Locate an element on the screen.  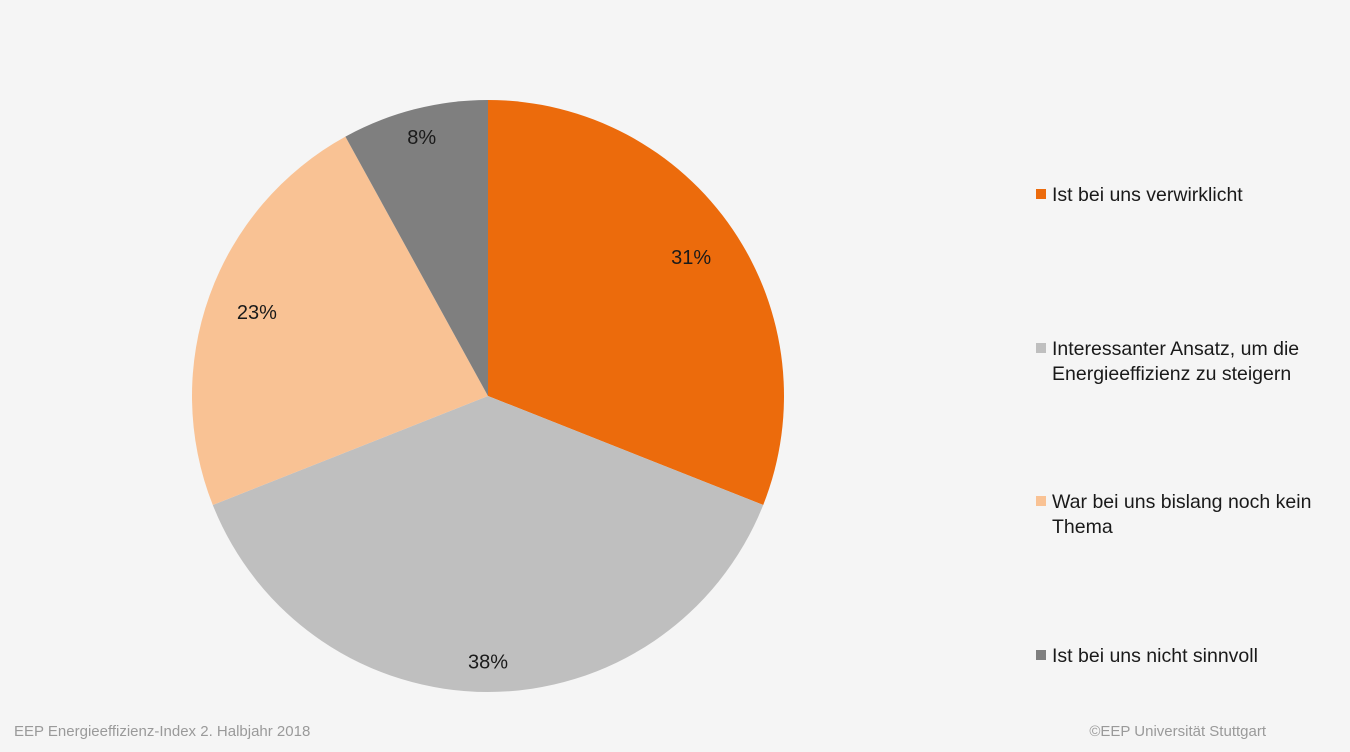
legend-swatch-kein-thema is located at coordinates (1041, 501).